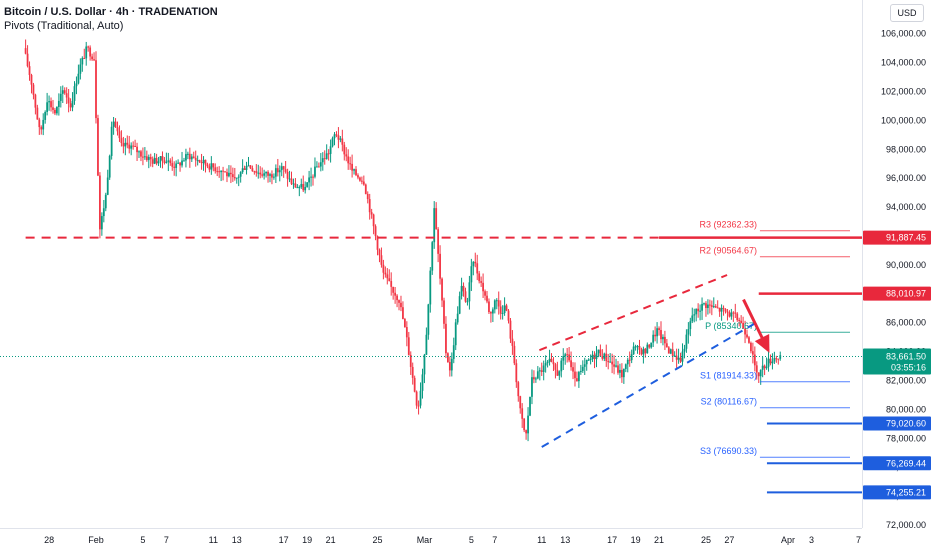  What do you see at coordinates (906, 265) in the screenshot?
I see `y-tick-label: 90,000.00` at bounding box center [906, 265].